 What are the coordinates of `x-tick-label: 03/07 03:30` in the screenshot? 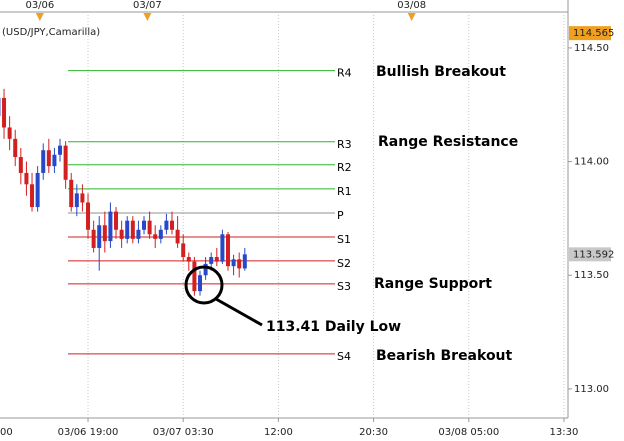 It's located at (183, 432).